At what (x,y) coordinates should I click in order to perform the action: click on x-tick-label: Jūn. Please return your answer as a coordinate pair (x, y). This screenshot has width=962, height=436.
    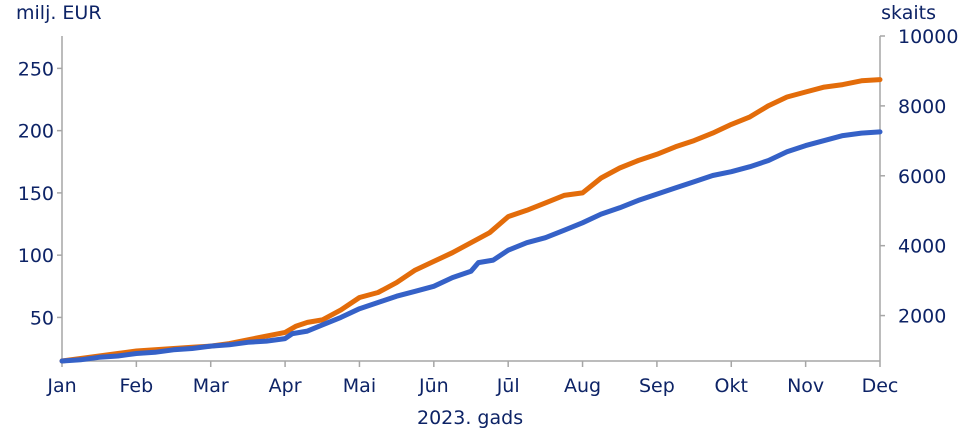
    Looking at the image, I should click on (433, 386).